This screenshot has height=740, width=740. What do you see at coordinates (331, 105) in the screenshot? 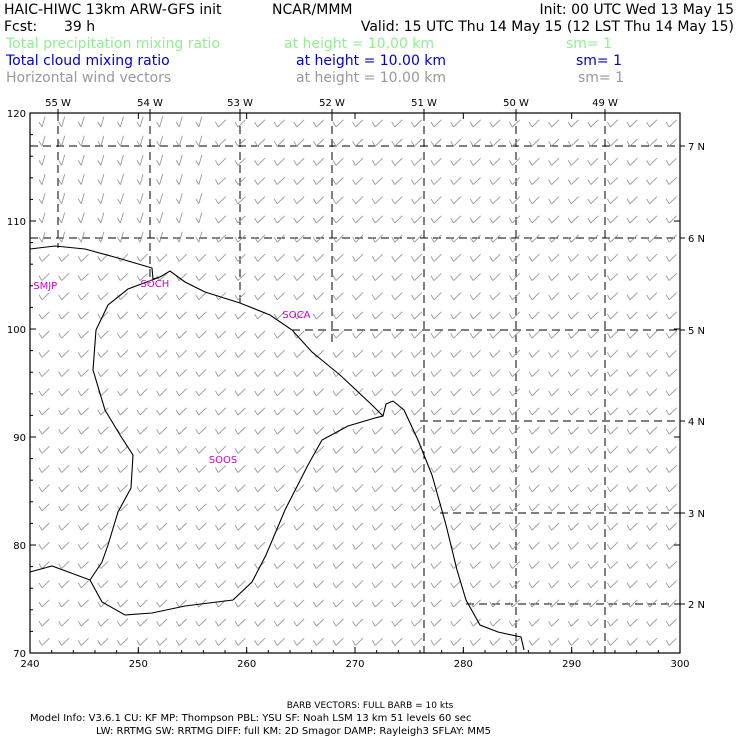
I see `longitude-labels: 55 W 54 W 53 W 52 W 51 W 50 W 49 W` at bounding box center [331, 105].